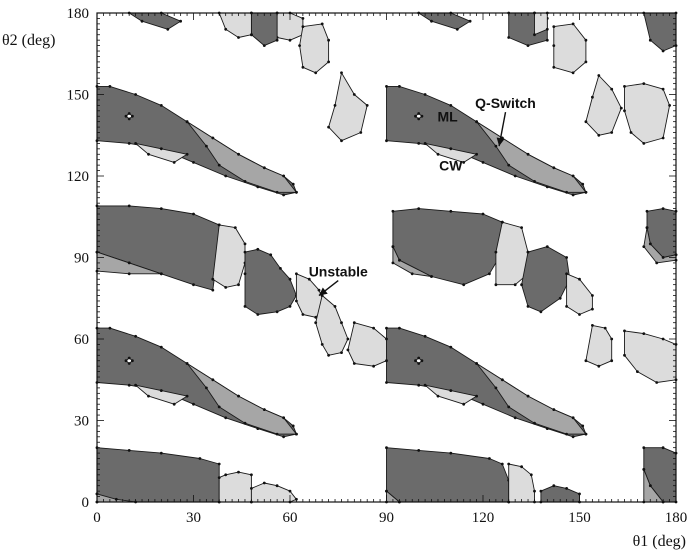 This screenshot has width=690, height=552. Describe the element at coordinates (290, 518) in the screenshot. I see `x-tick-label: 60` at that location.